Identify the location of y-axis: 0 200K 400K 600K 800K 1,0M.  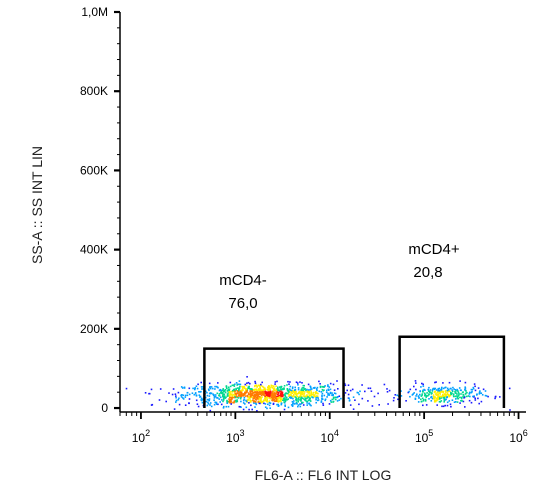
(100, 210).